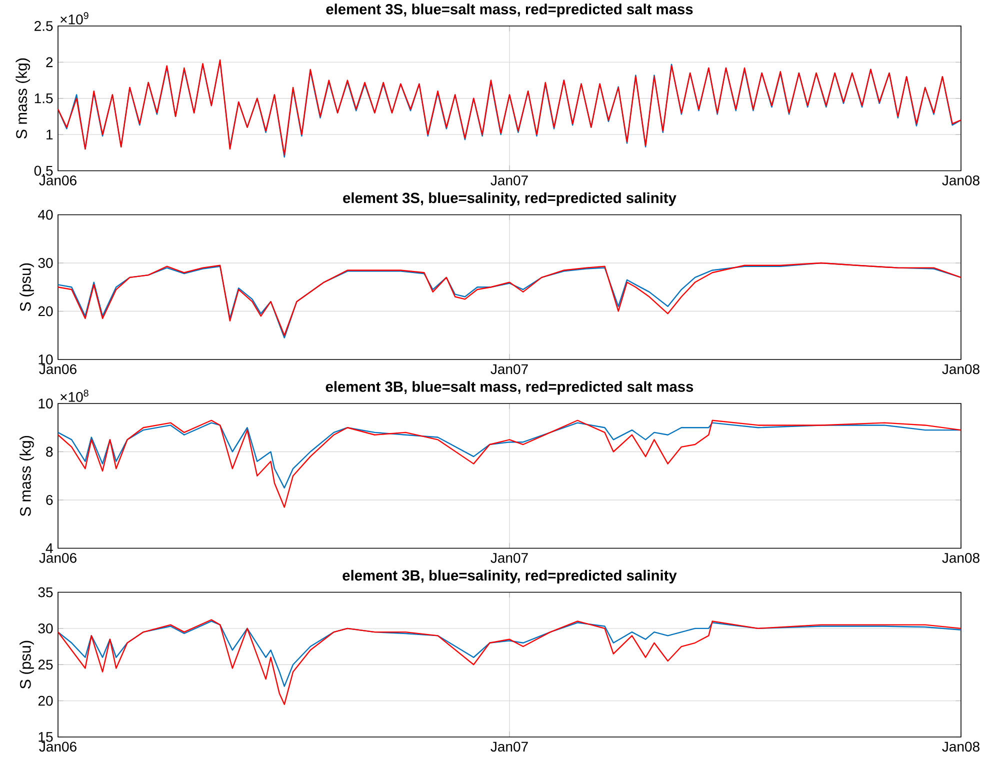 The height and width of the screenshot is (768, 990). What do you see at coordinates (510, 388) in the screenshot?
I see `chart-title: element 3B, blue=salt mass, red=predicted salt mass` at bounding box center [510, 388].